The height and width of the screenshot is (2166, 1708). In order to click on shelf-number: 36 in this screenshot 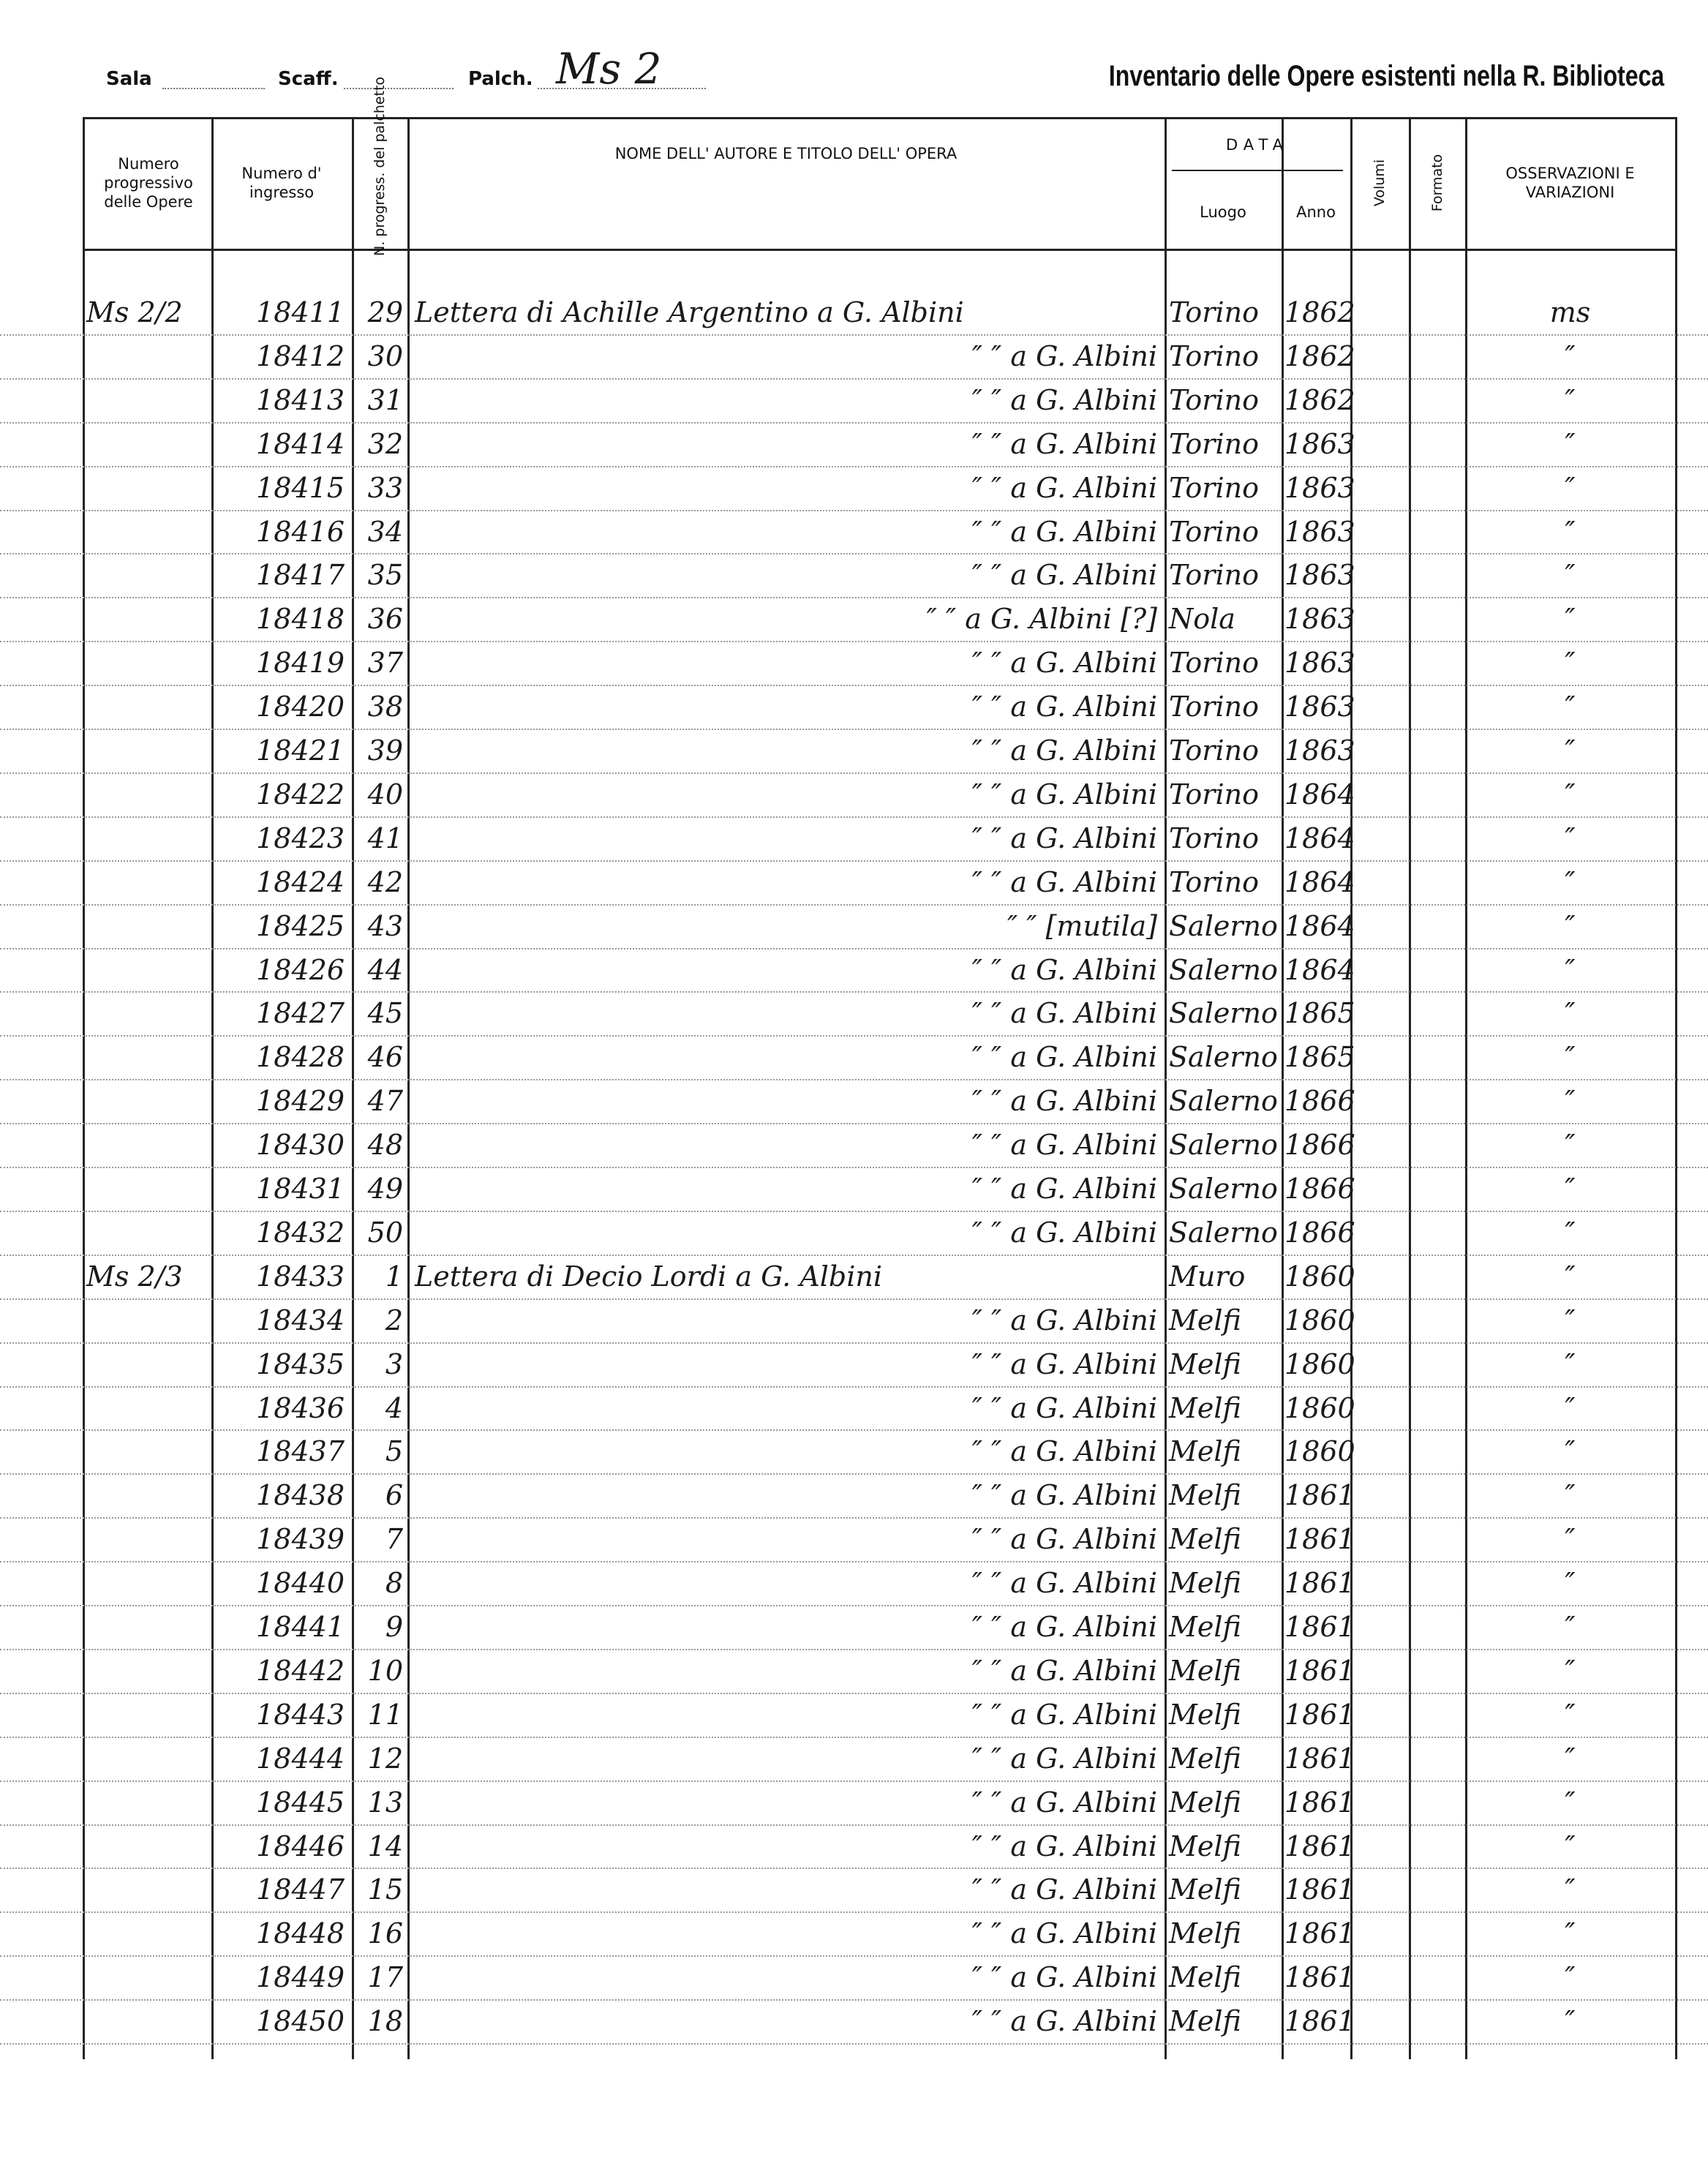, I will do `click(385, 619)`.